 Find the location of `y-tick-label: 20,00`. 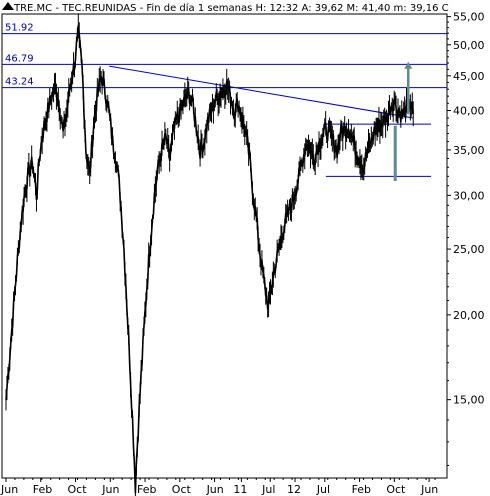

y-tick-label: 20,00 is located at coordinates (469, 315).